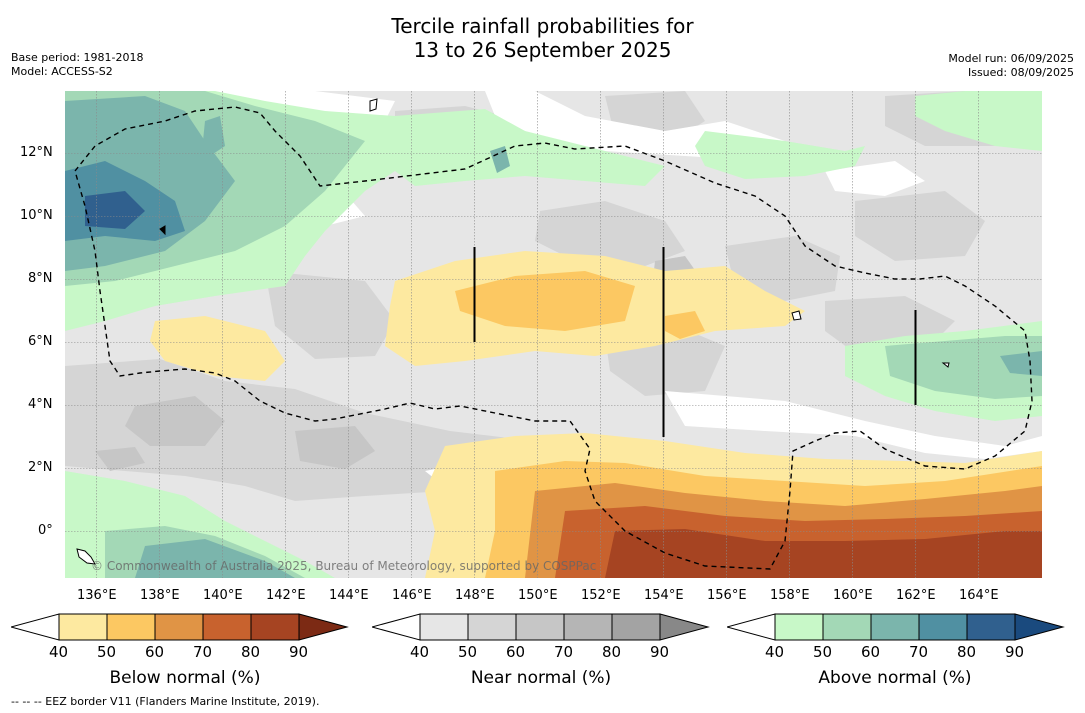  Describe the element at coordinates (542, 26) in the screenshot. I see `title-line-1: Tercile rainfall probabilities for` at that location.